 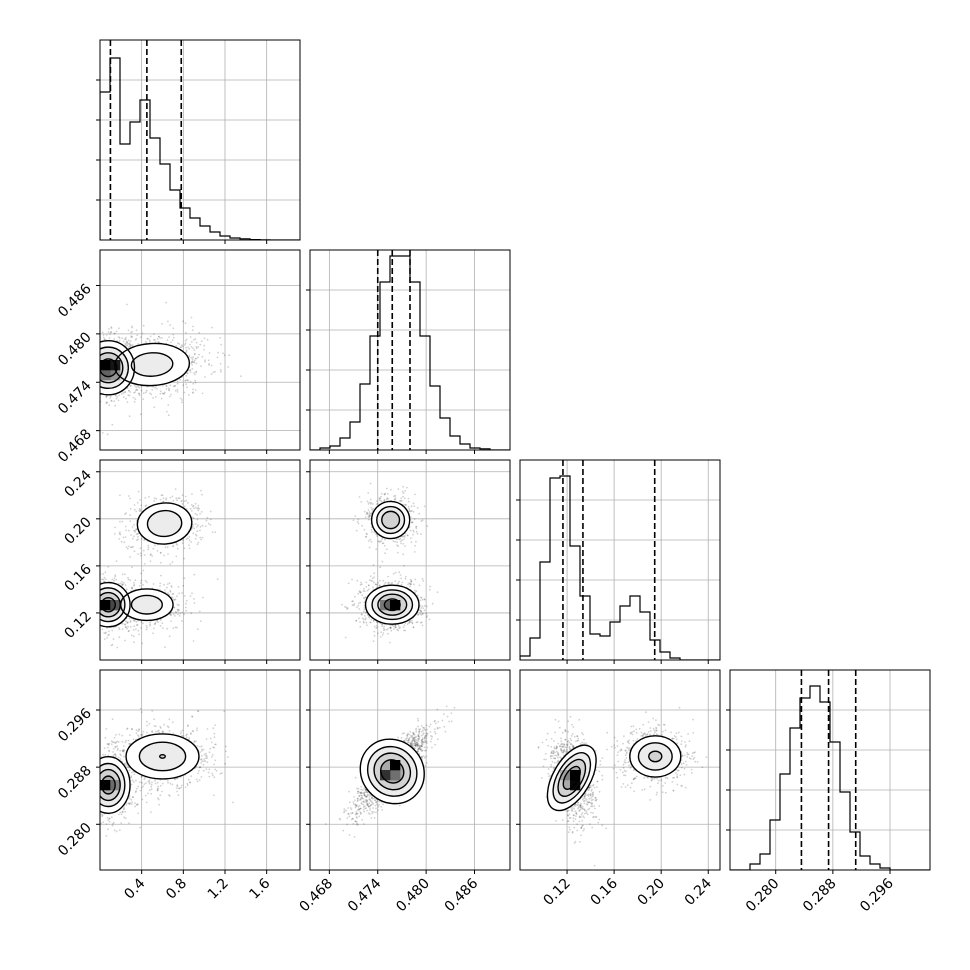 I want to click on panel-plot-area, so click(x=200, y=140).